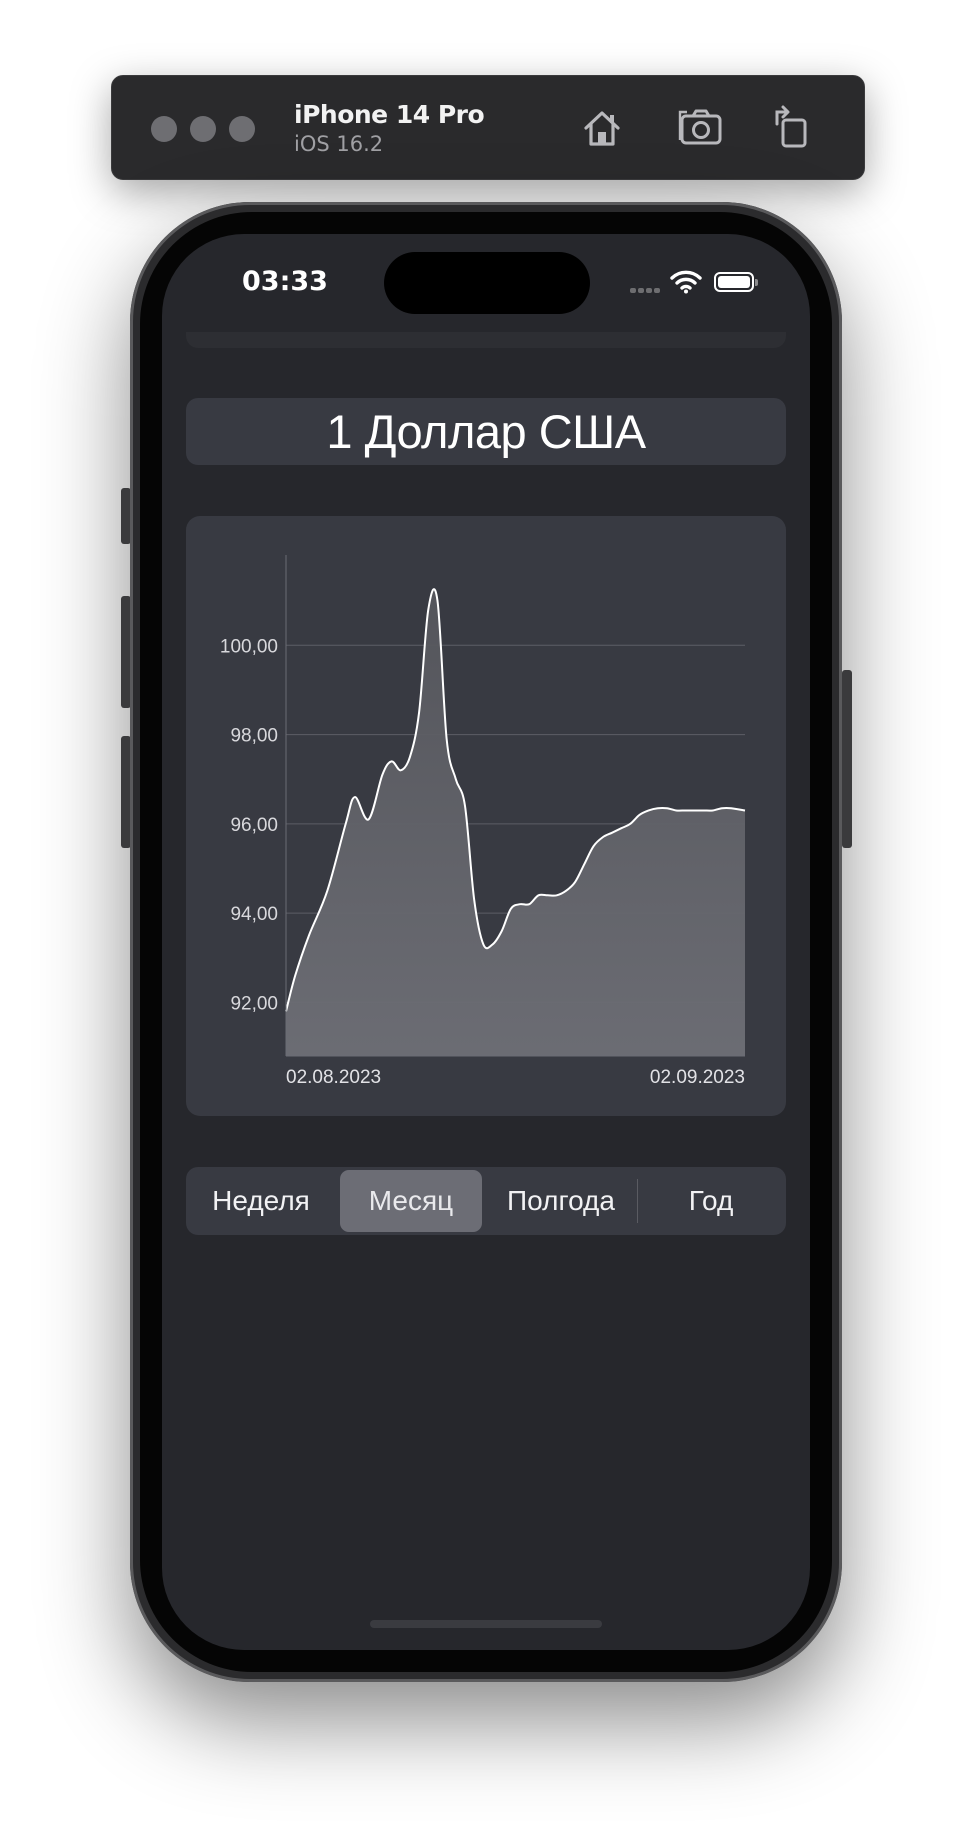 The width and height of the screenshot is (978, 1836). I want to click on battery-icon, so click(736, 282).